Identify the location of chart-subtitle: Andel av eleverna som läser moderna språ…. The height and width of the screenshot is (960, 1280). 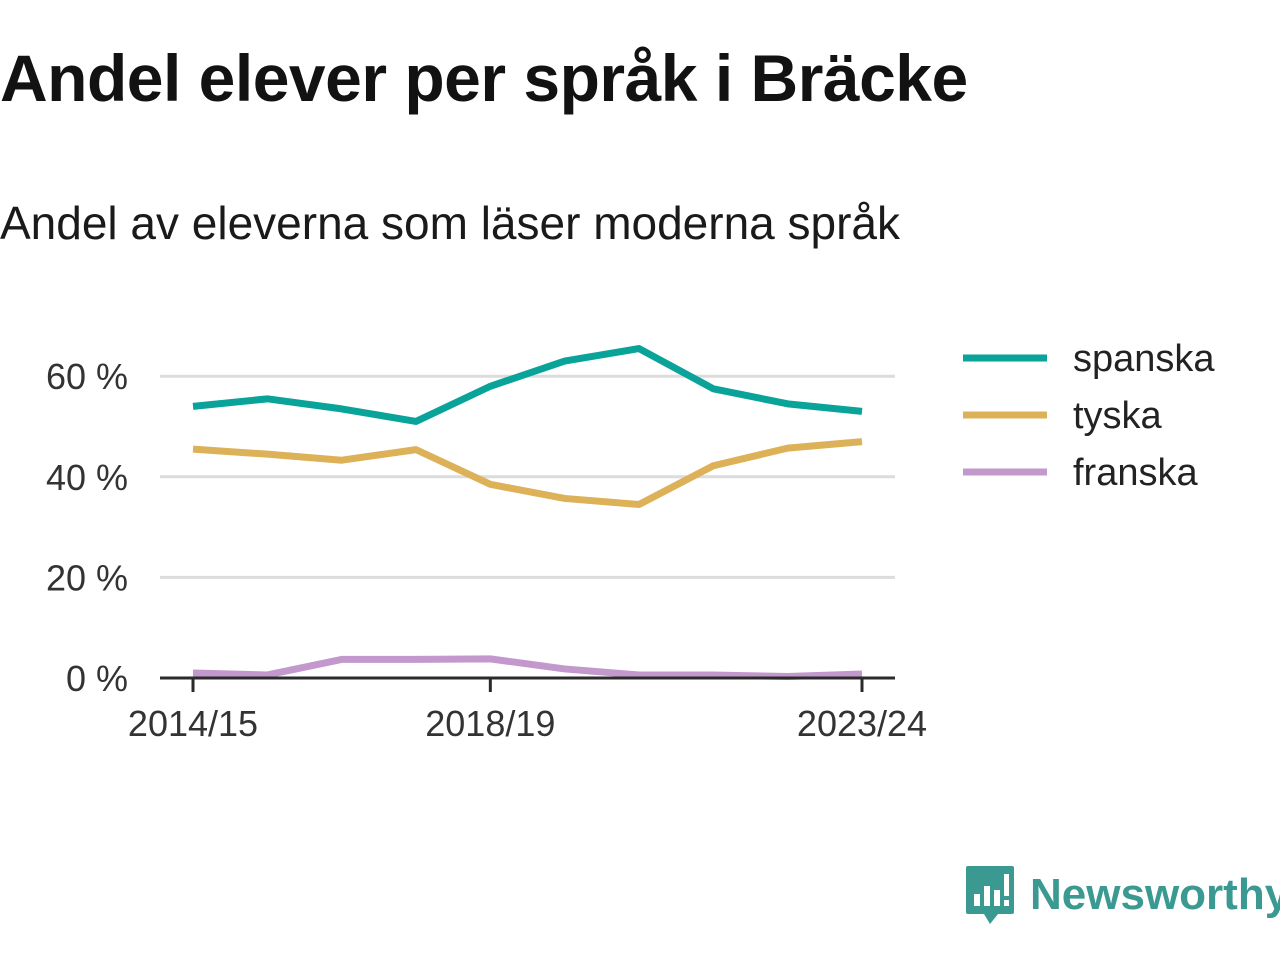
(450, 223).